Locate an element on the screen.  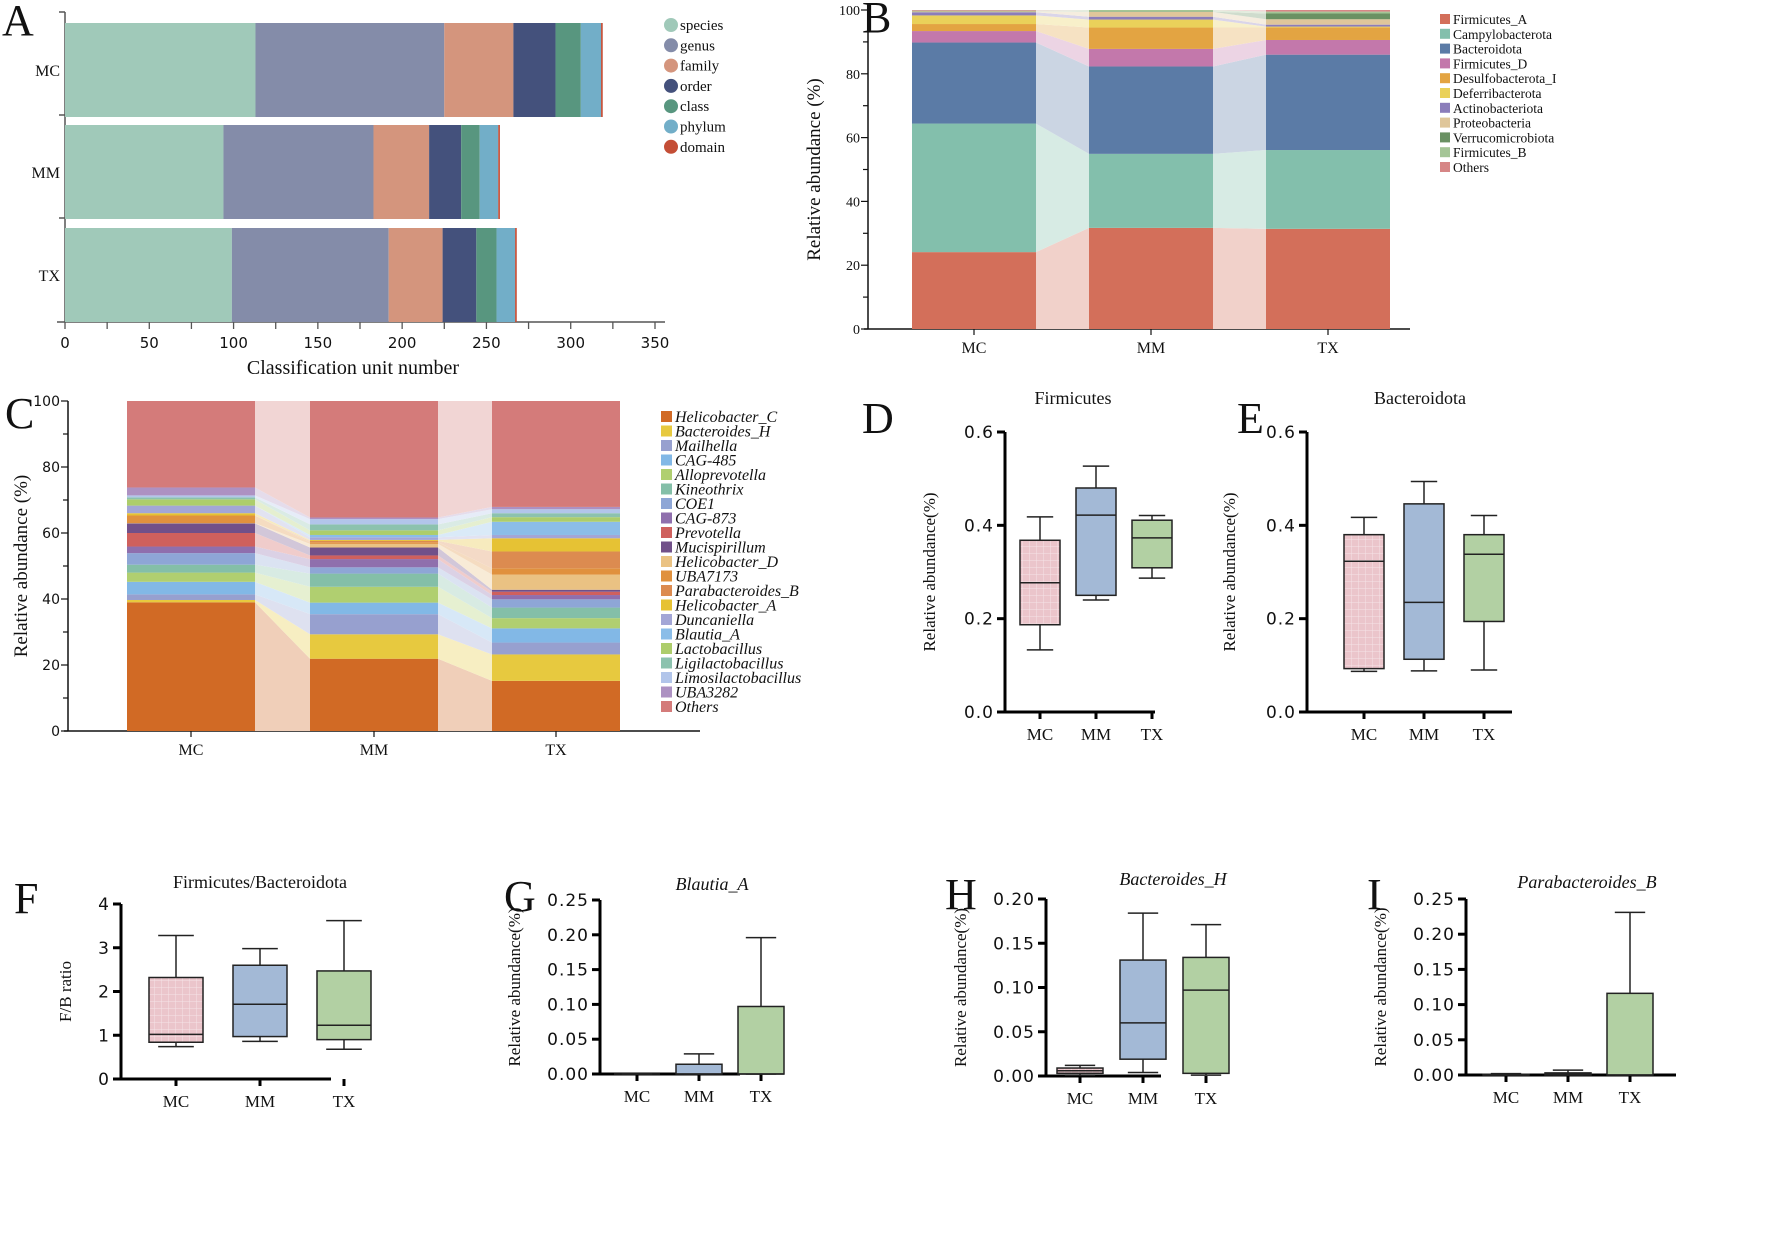
legend-label-duncaniella: Duncaniella is located at coordinates (714, 620).